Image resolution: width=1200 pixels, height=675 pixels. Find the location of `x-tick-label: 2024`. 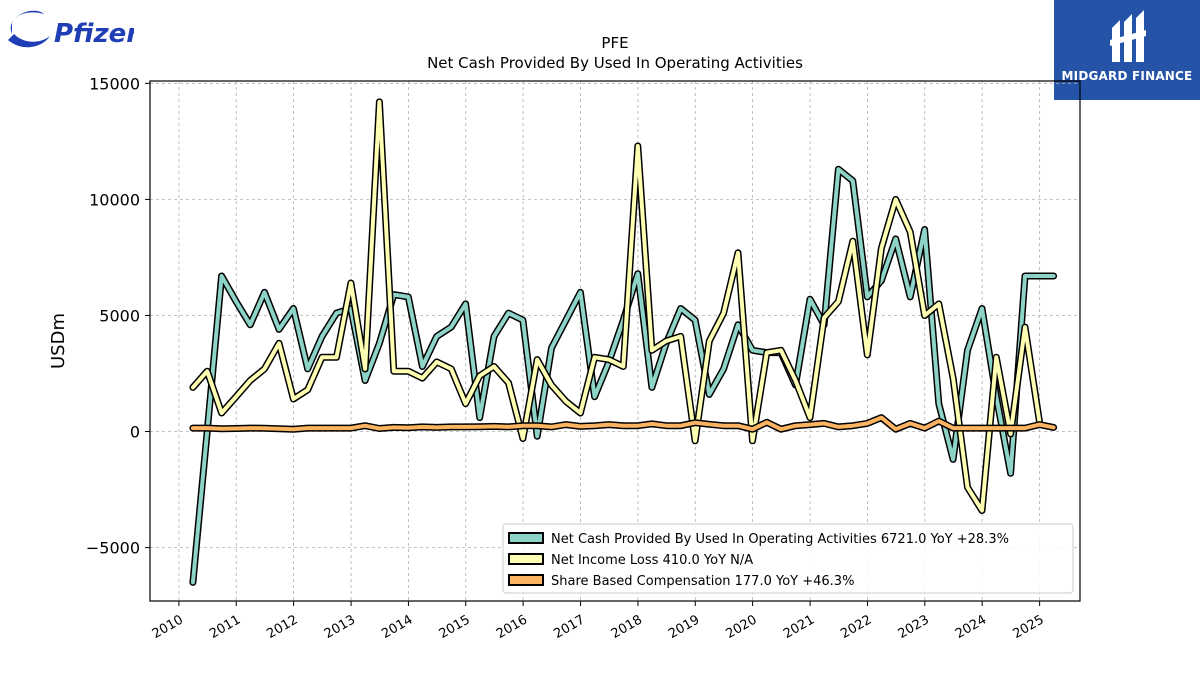

x-tick-label: 2024 is located at coordinates (971, 627).